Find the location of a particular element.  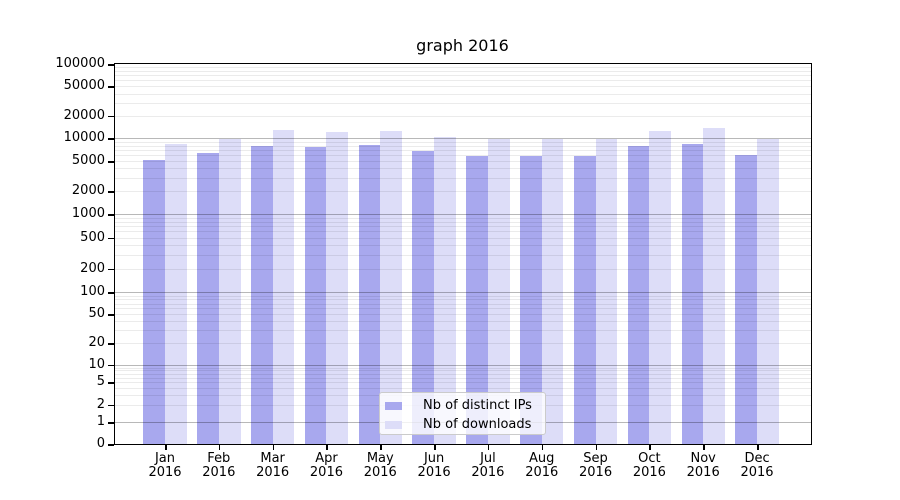

y-tick-label: 500 is located at coordinates (92, 237).